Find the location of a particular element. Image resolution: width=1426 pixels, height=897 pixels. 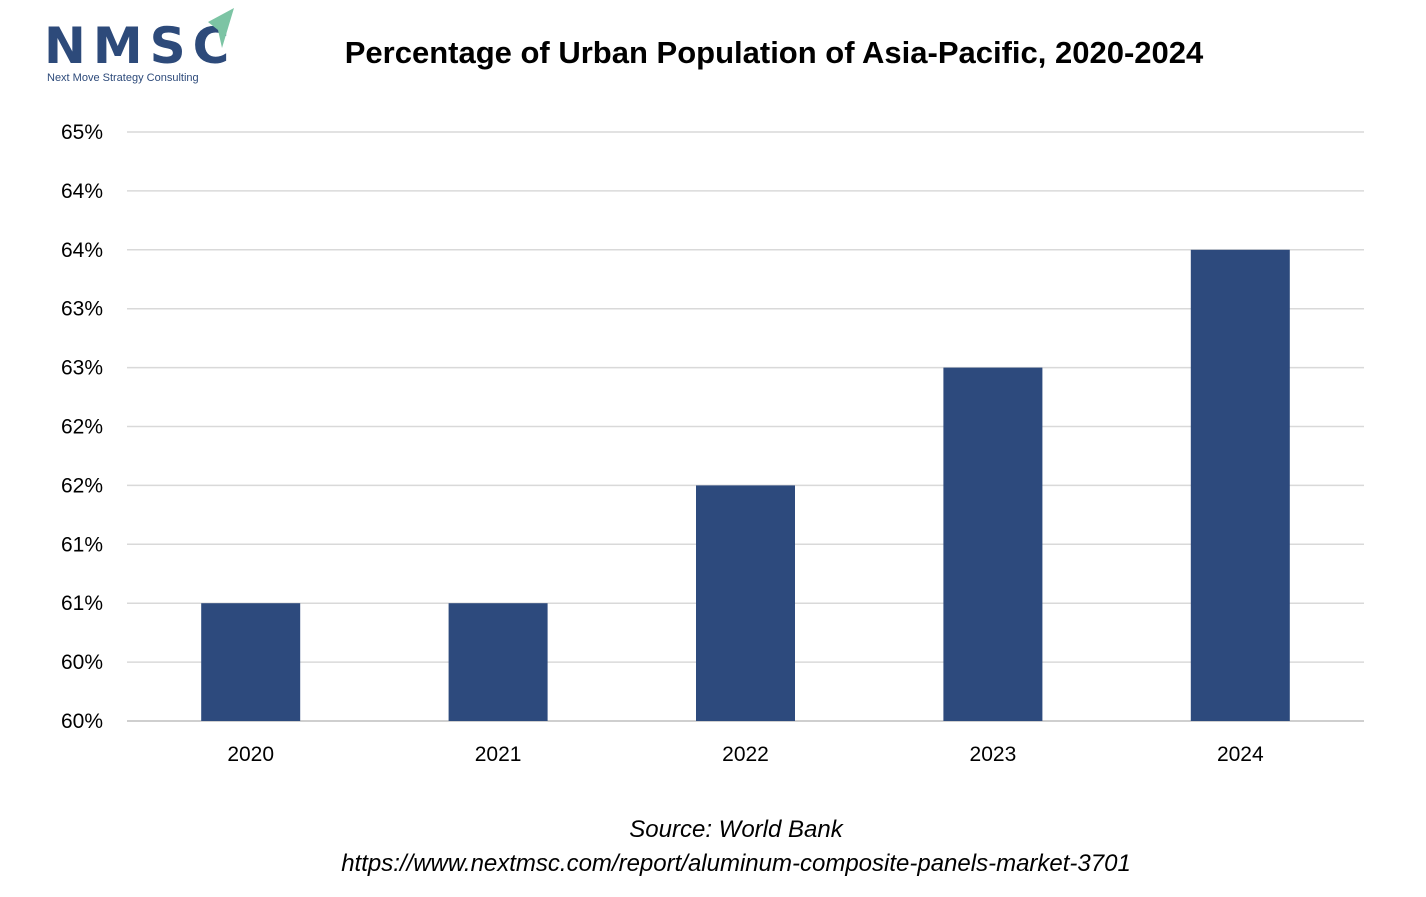

x-tick-label-2022: 2022 is located at coordinates (745, 754).